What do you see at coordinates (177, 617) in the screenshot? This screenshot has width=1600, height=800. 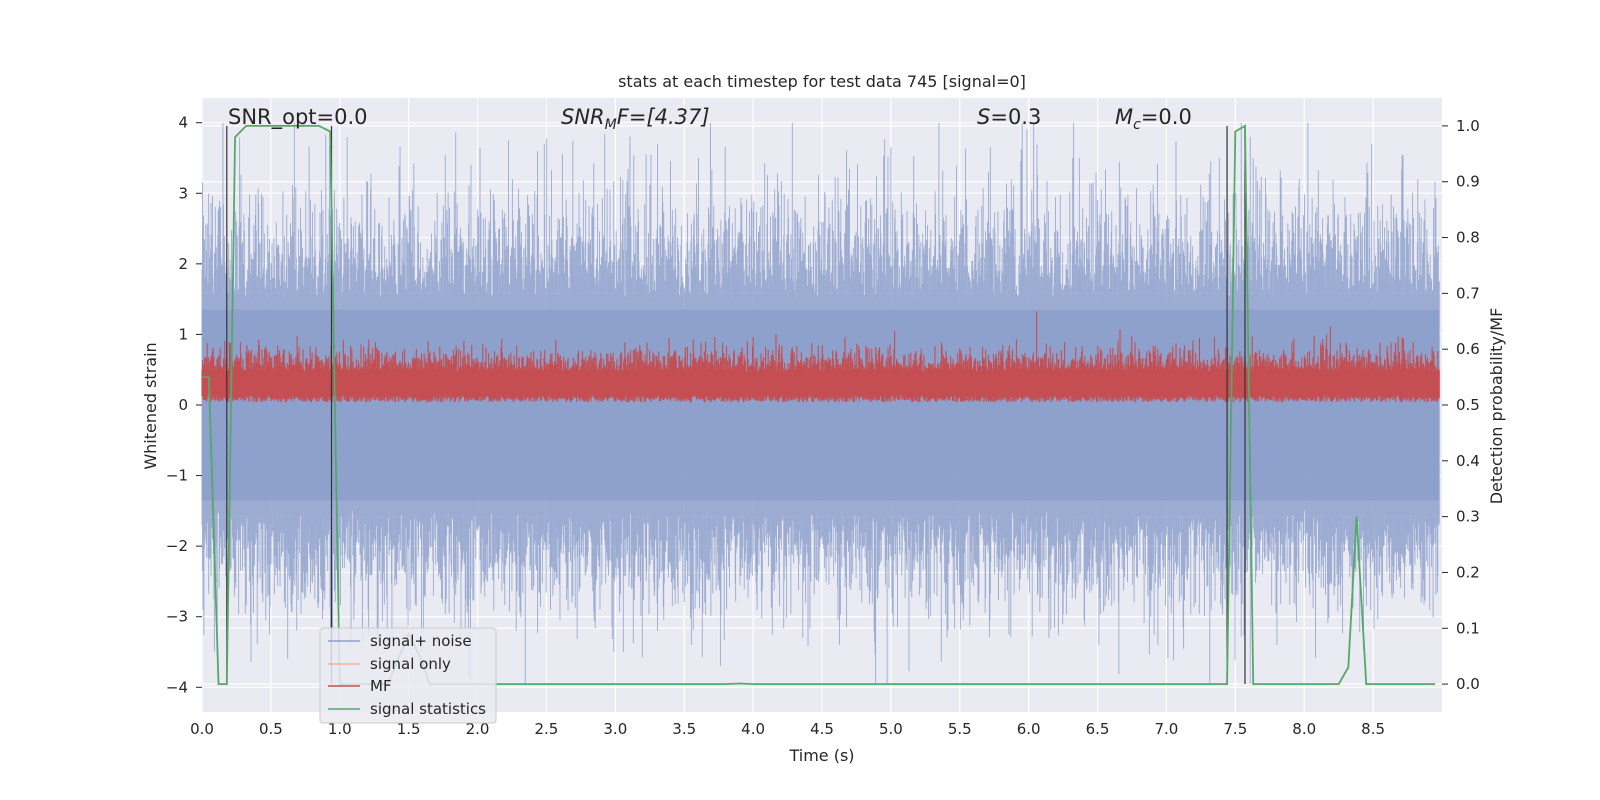 I see `y-tick-label-left: −3` at bounding box center [177, 617].